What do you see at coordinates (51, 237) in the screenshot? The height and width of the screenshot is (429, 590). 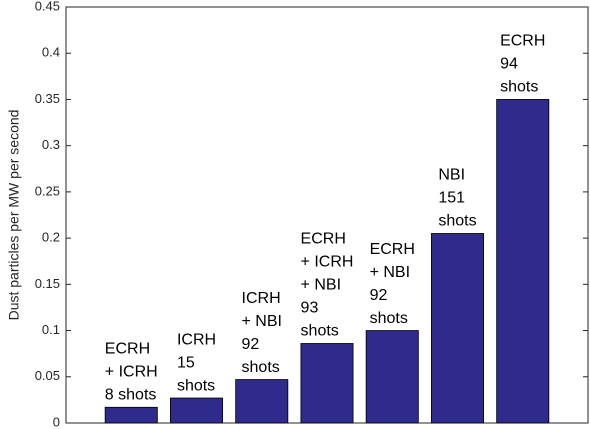 I see `y-tick-label: 0.2` at bounding box center [51, 237].